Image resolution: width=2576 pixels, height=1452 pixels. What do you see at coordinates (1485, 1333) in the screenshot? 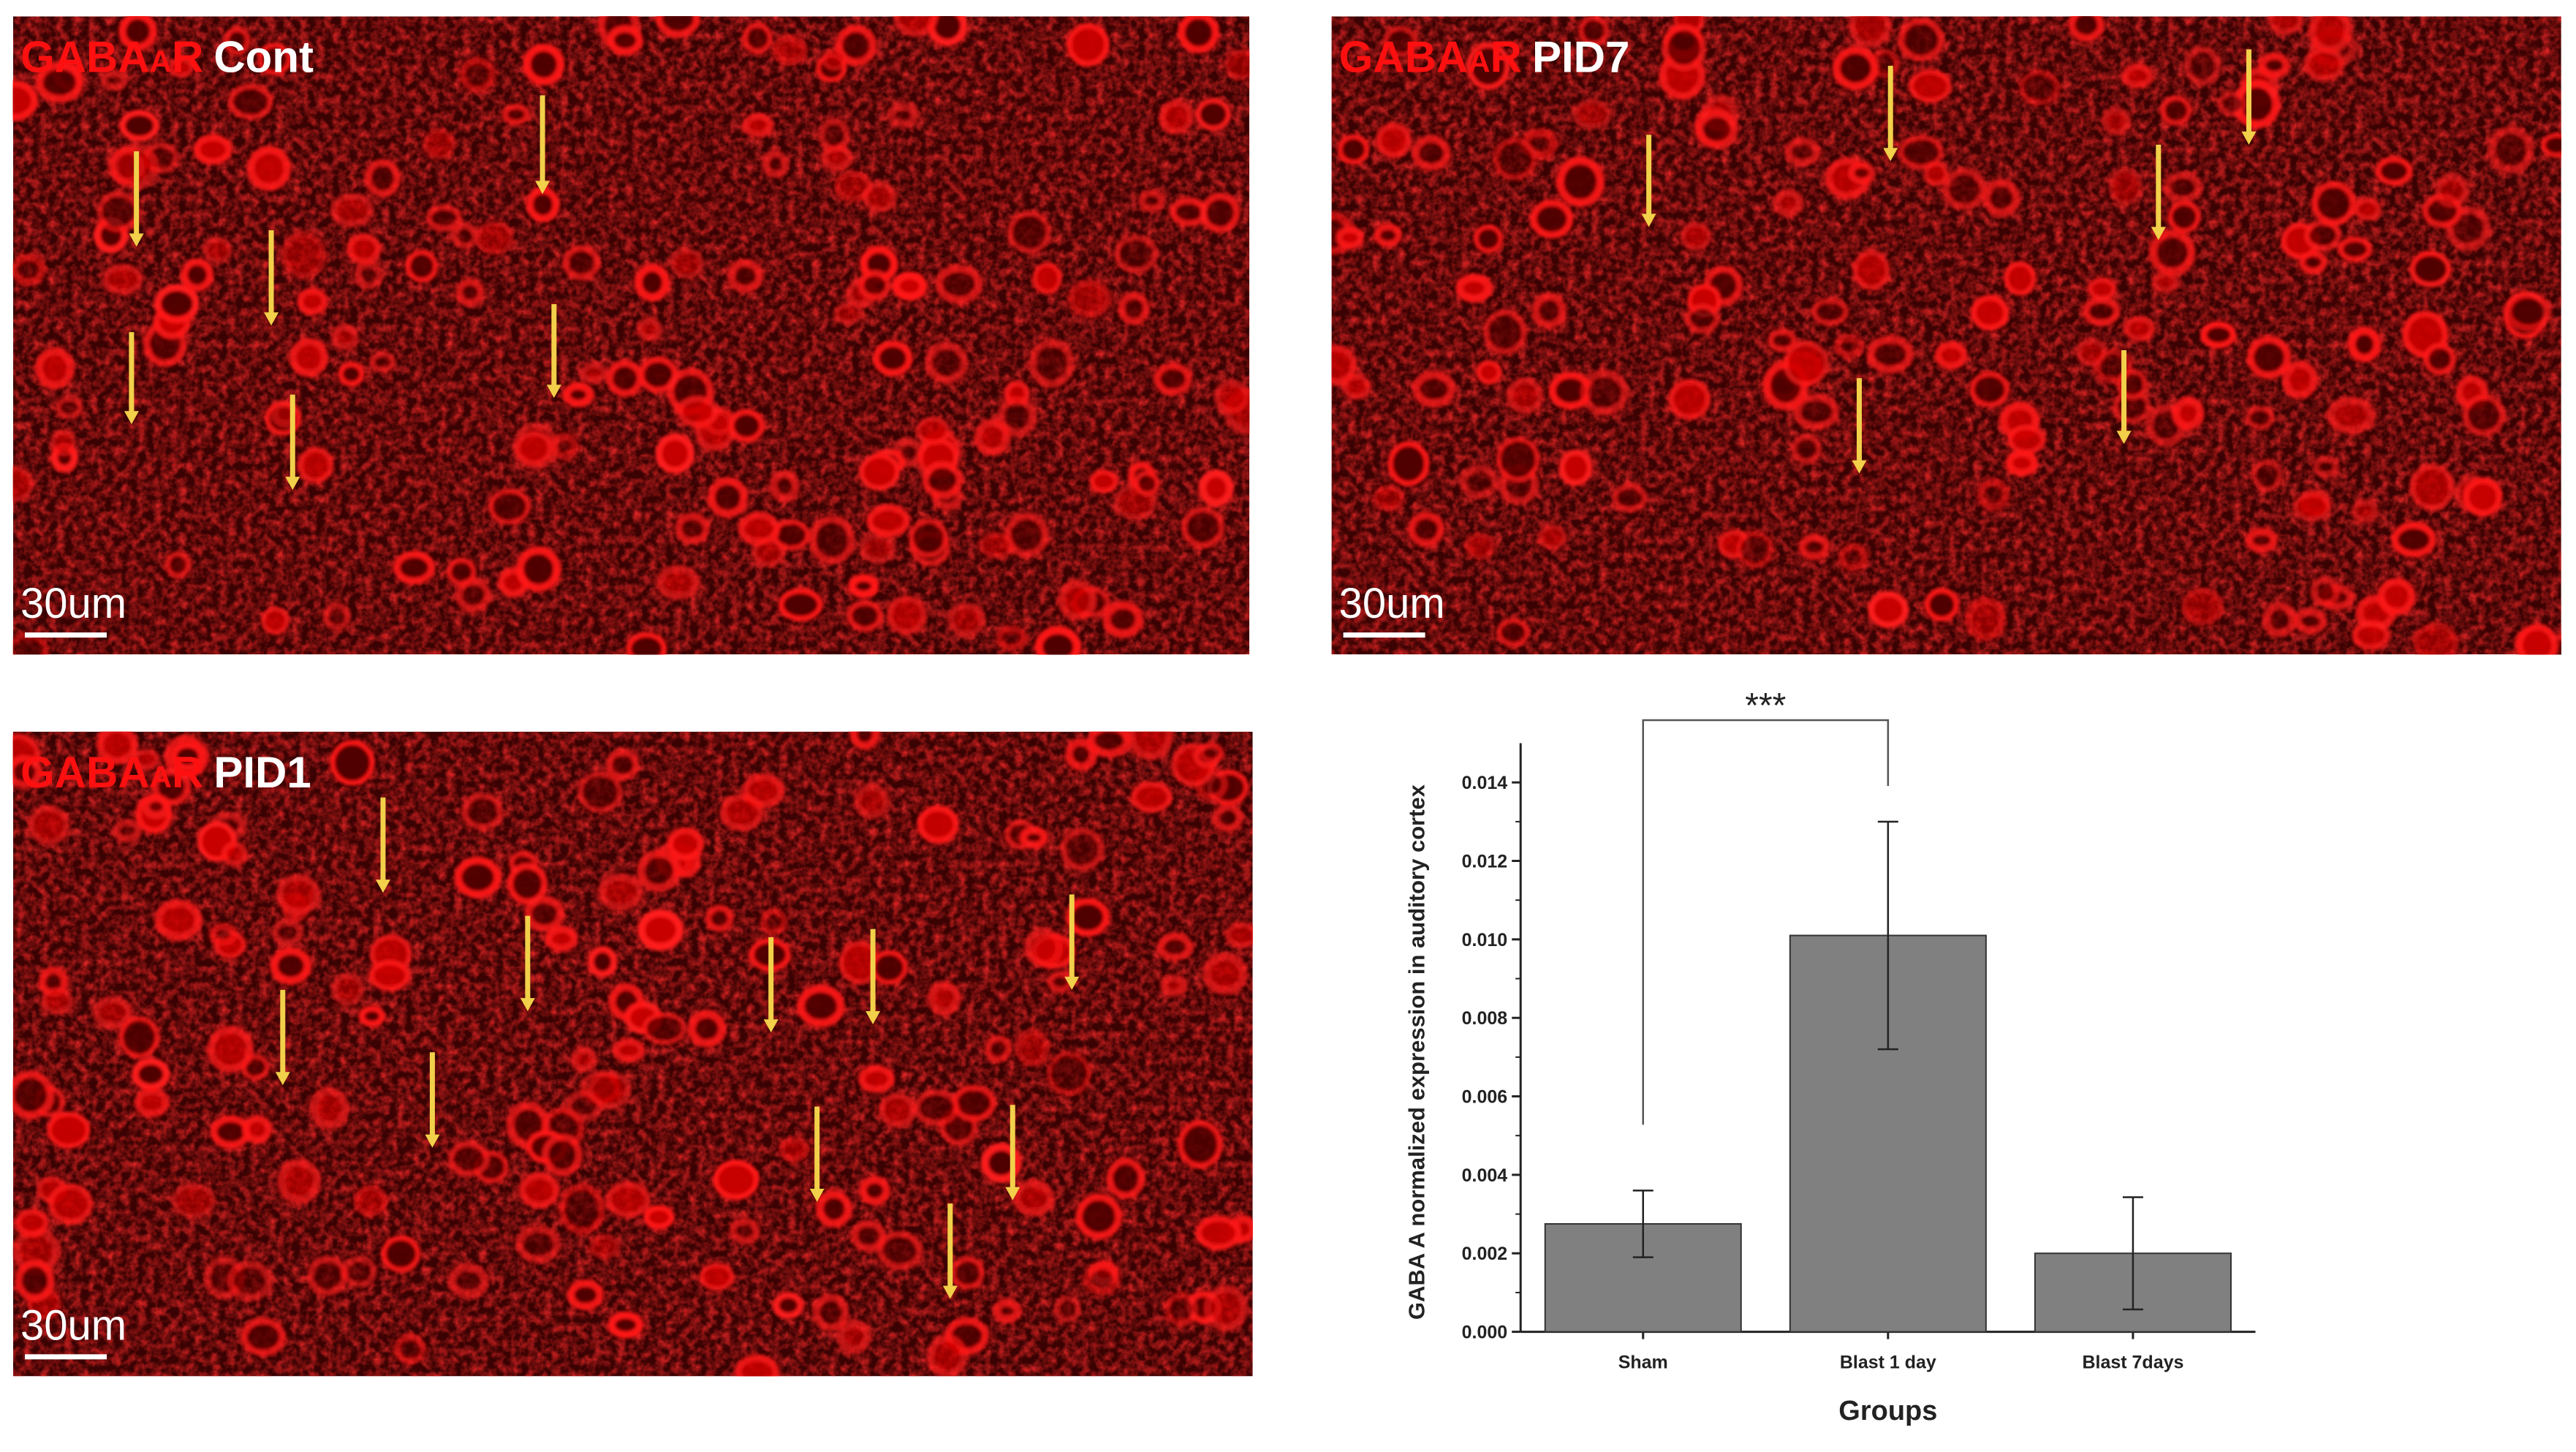
I see `y-tick-label: 0.000` at bounding box center [1485, 1333].